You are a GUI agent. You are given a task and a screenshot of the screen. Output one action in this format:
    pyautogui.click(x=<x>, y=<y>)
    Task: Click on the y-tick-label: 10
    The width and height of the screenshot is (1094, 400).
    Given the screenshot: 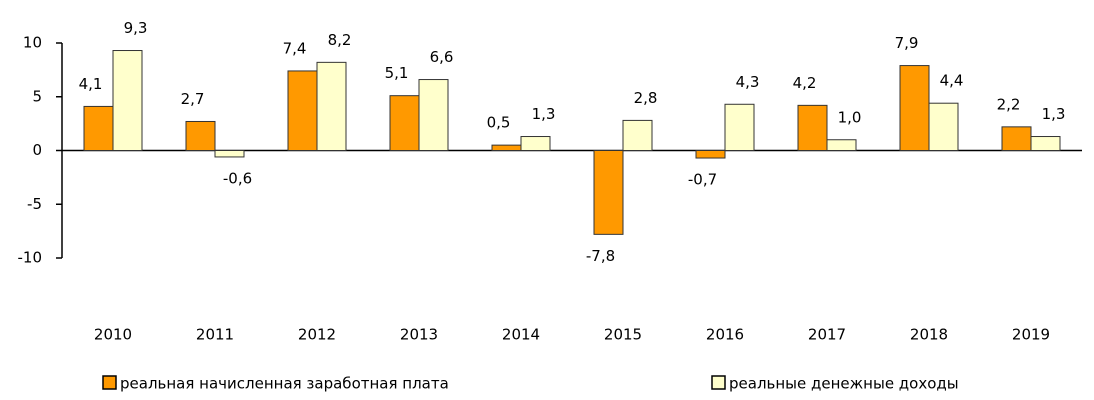 What is the action you would take?
    pyautogui.click(x=32, y=43)
    